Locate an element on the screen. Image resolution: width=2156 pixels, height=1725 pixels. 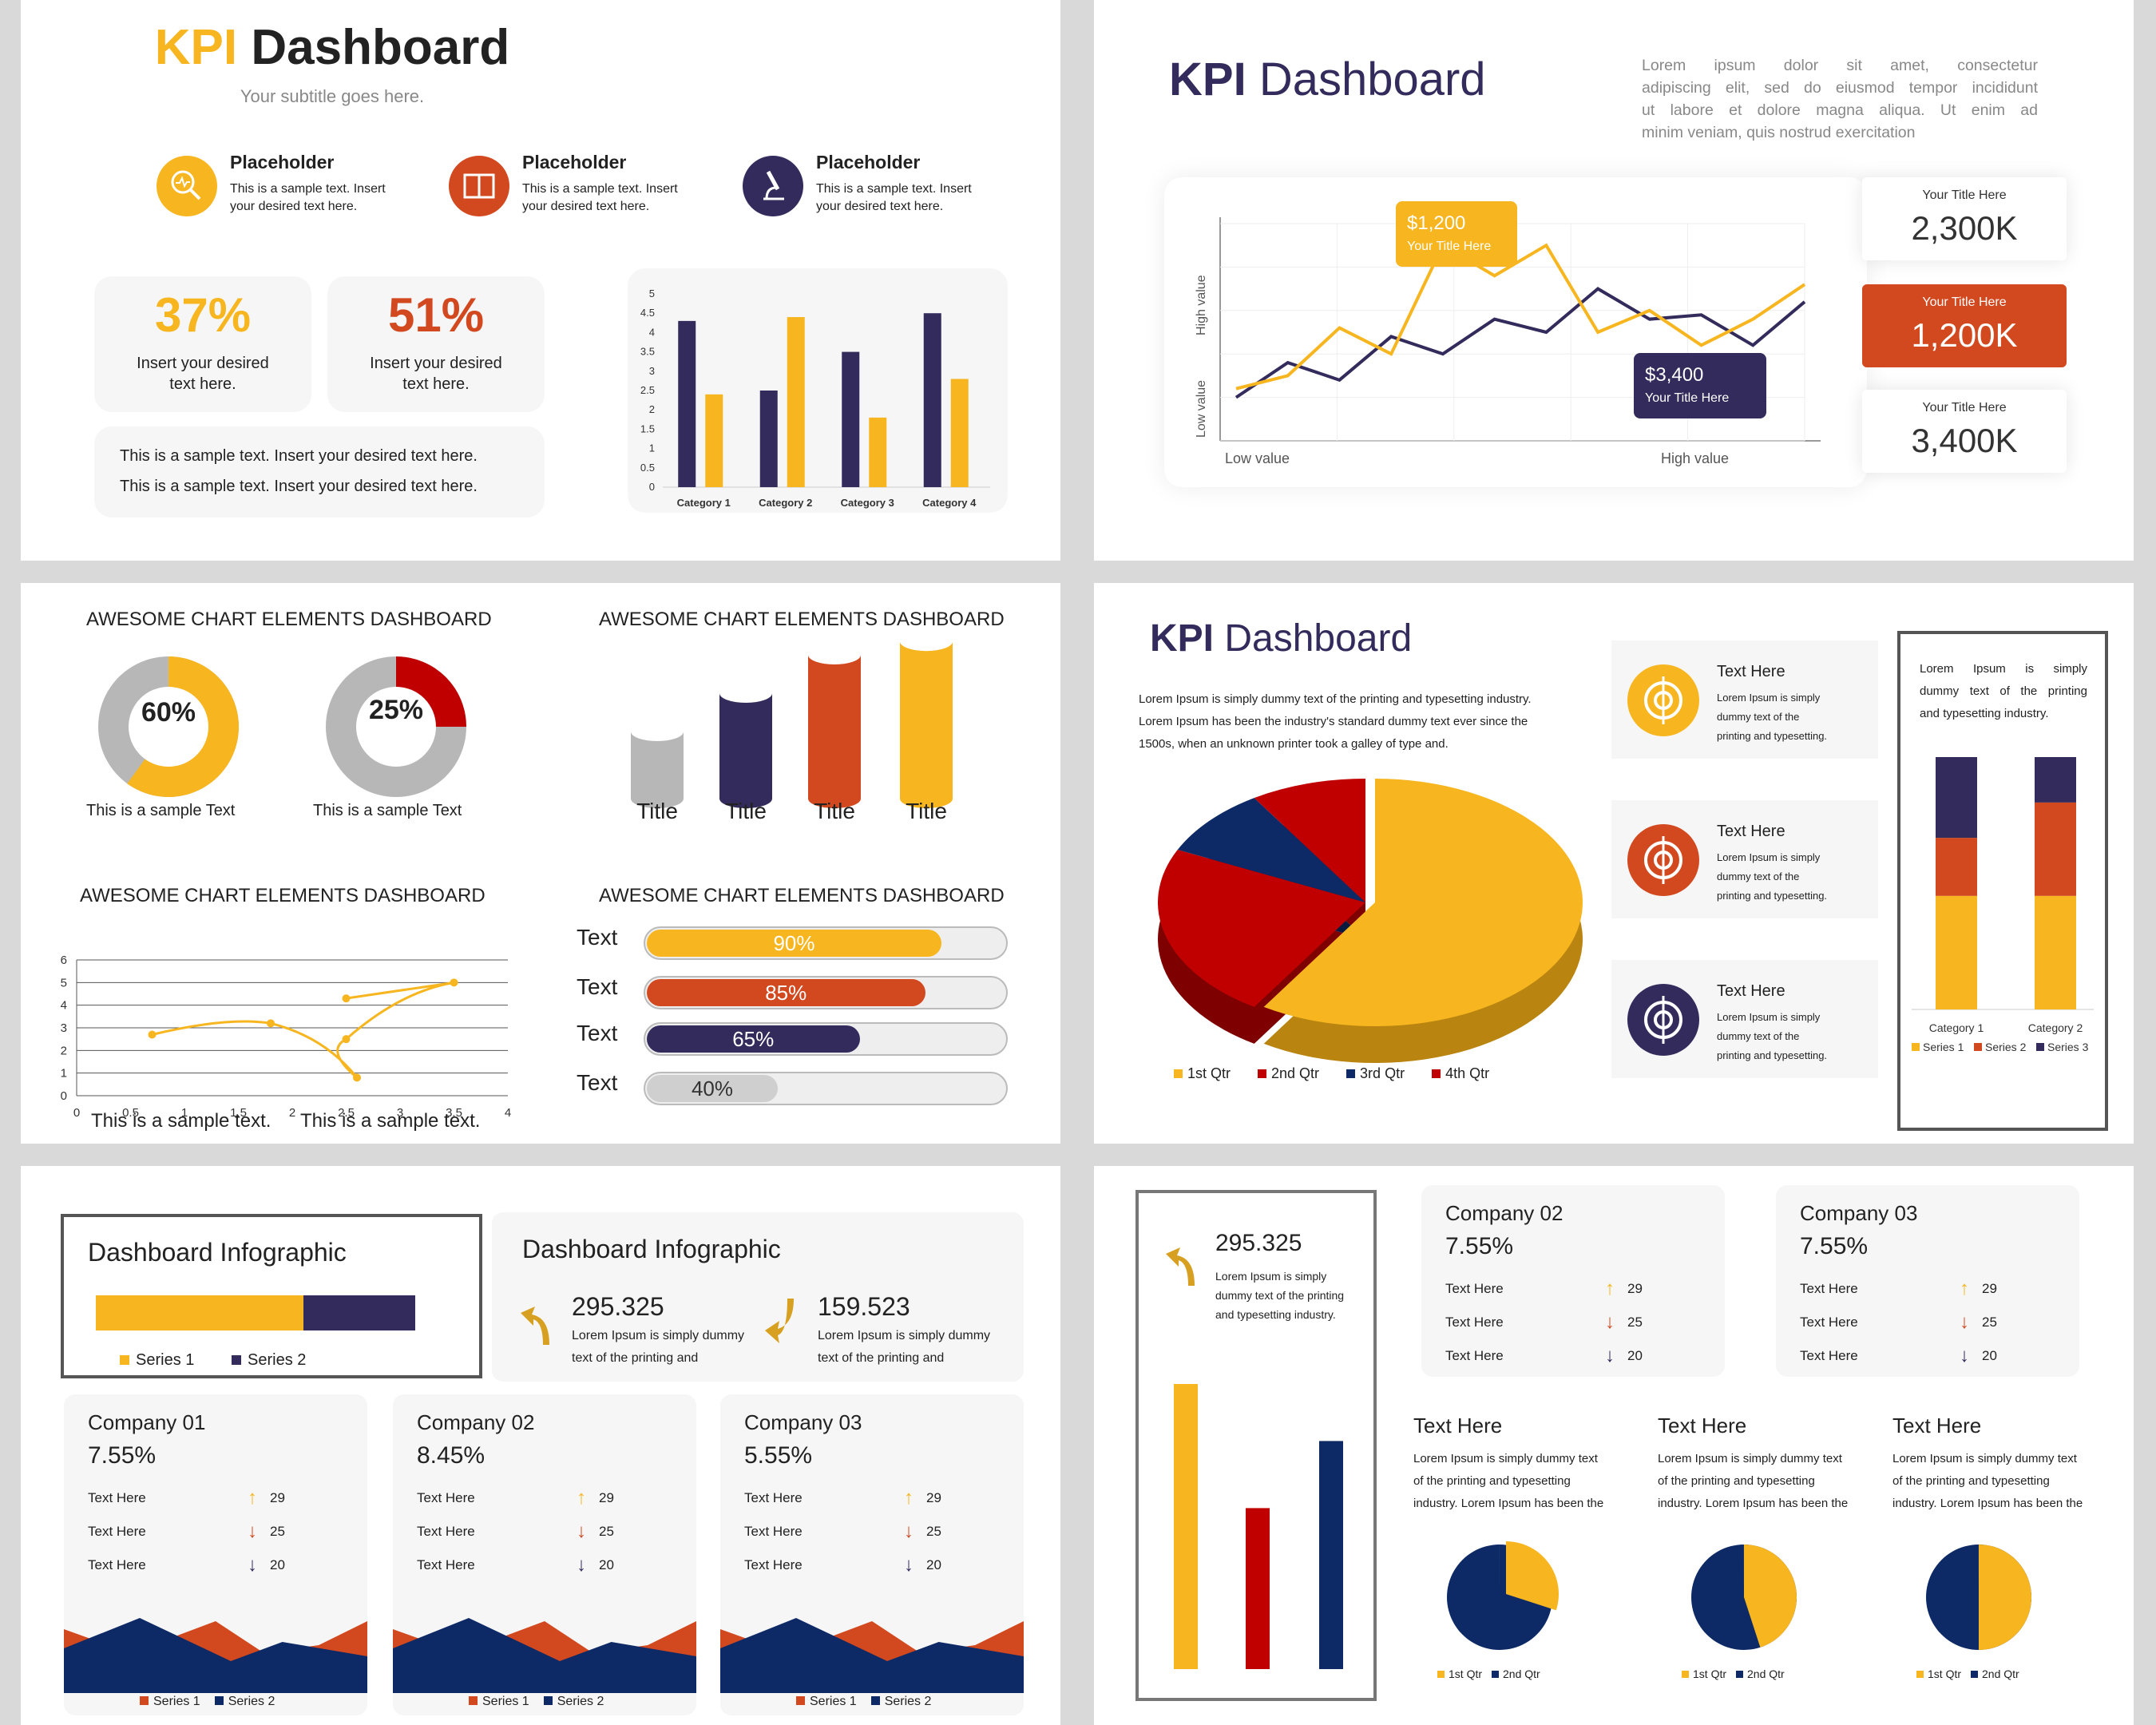
info-text: printing and typesetting. is located at coordinates (1772, 736).